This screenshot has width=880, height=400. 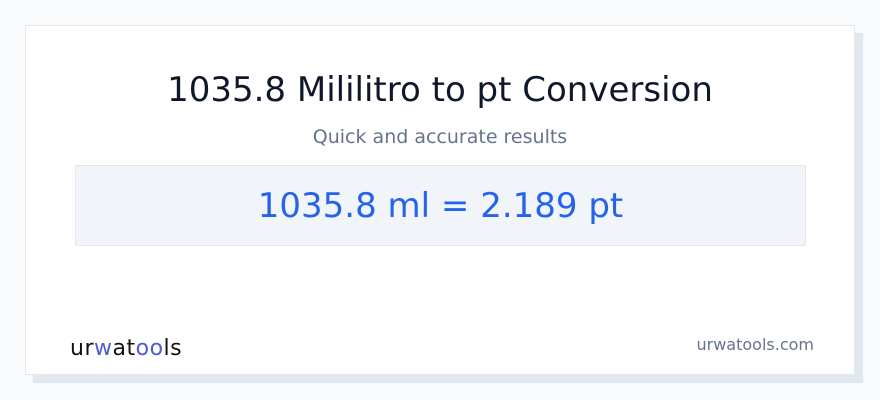 I want to click on page-title: 1035.8 Mililitro to pt Conversion, so click(x=440, y=90).